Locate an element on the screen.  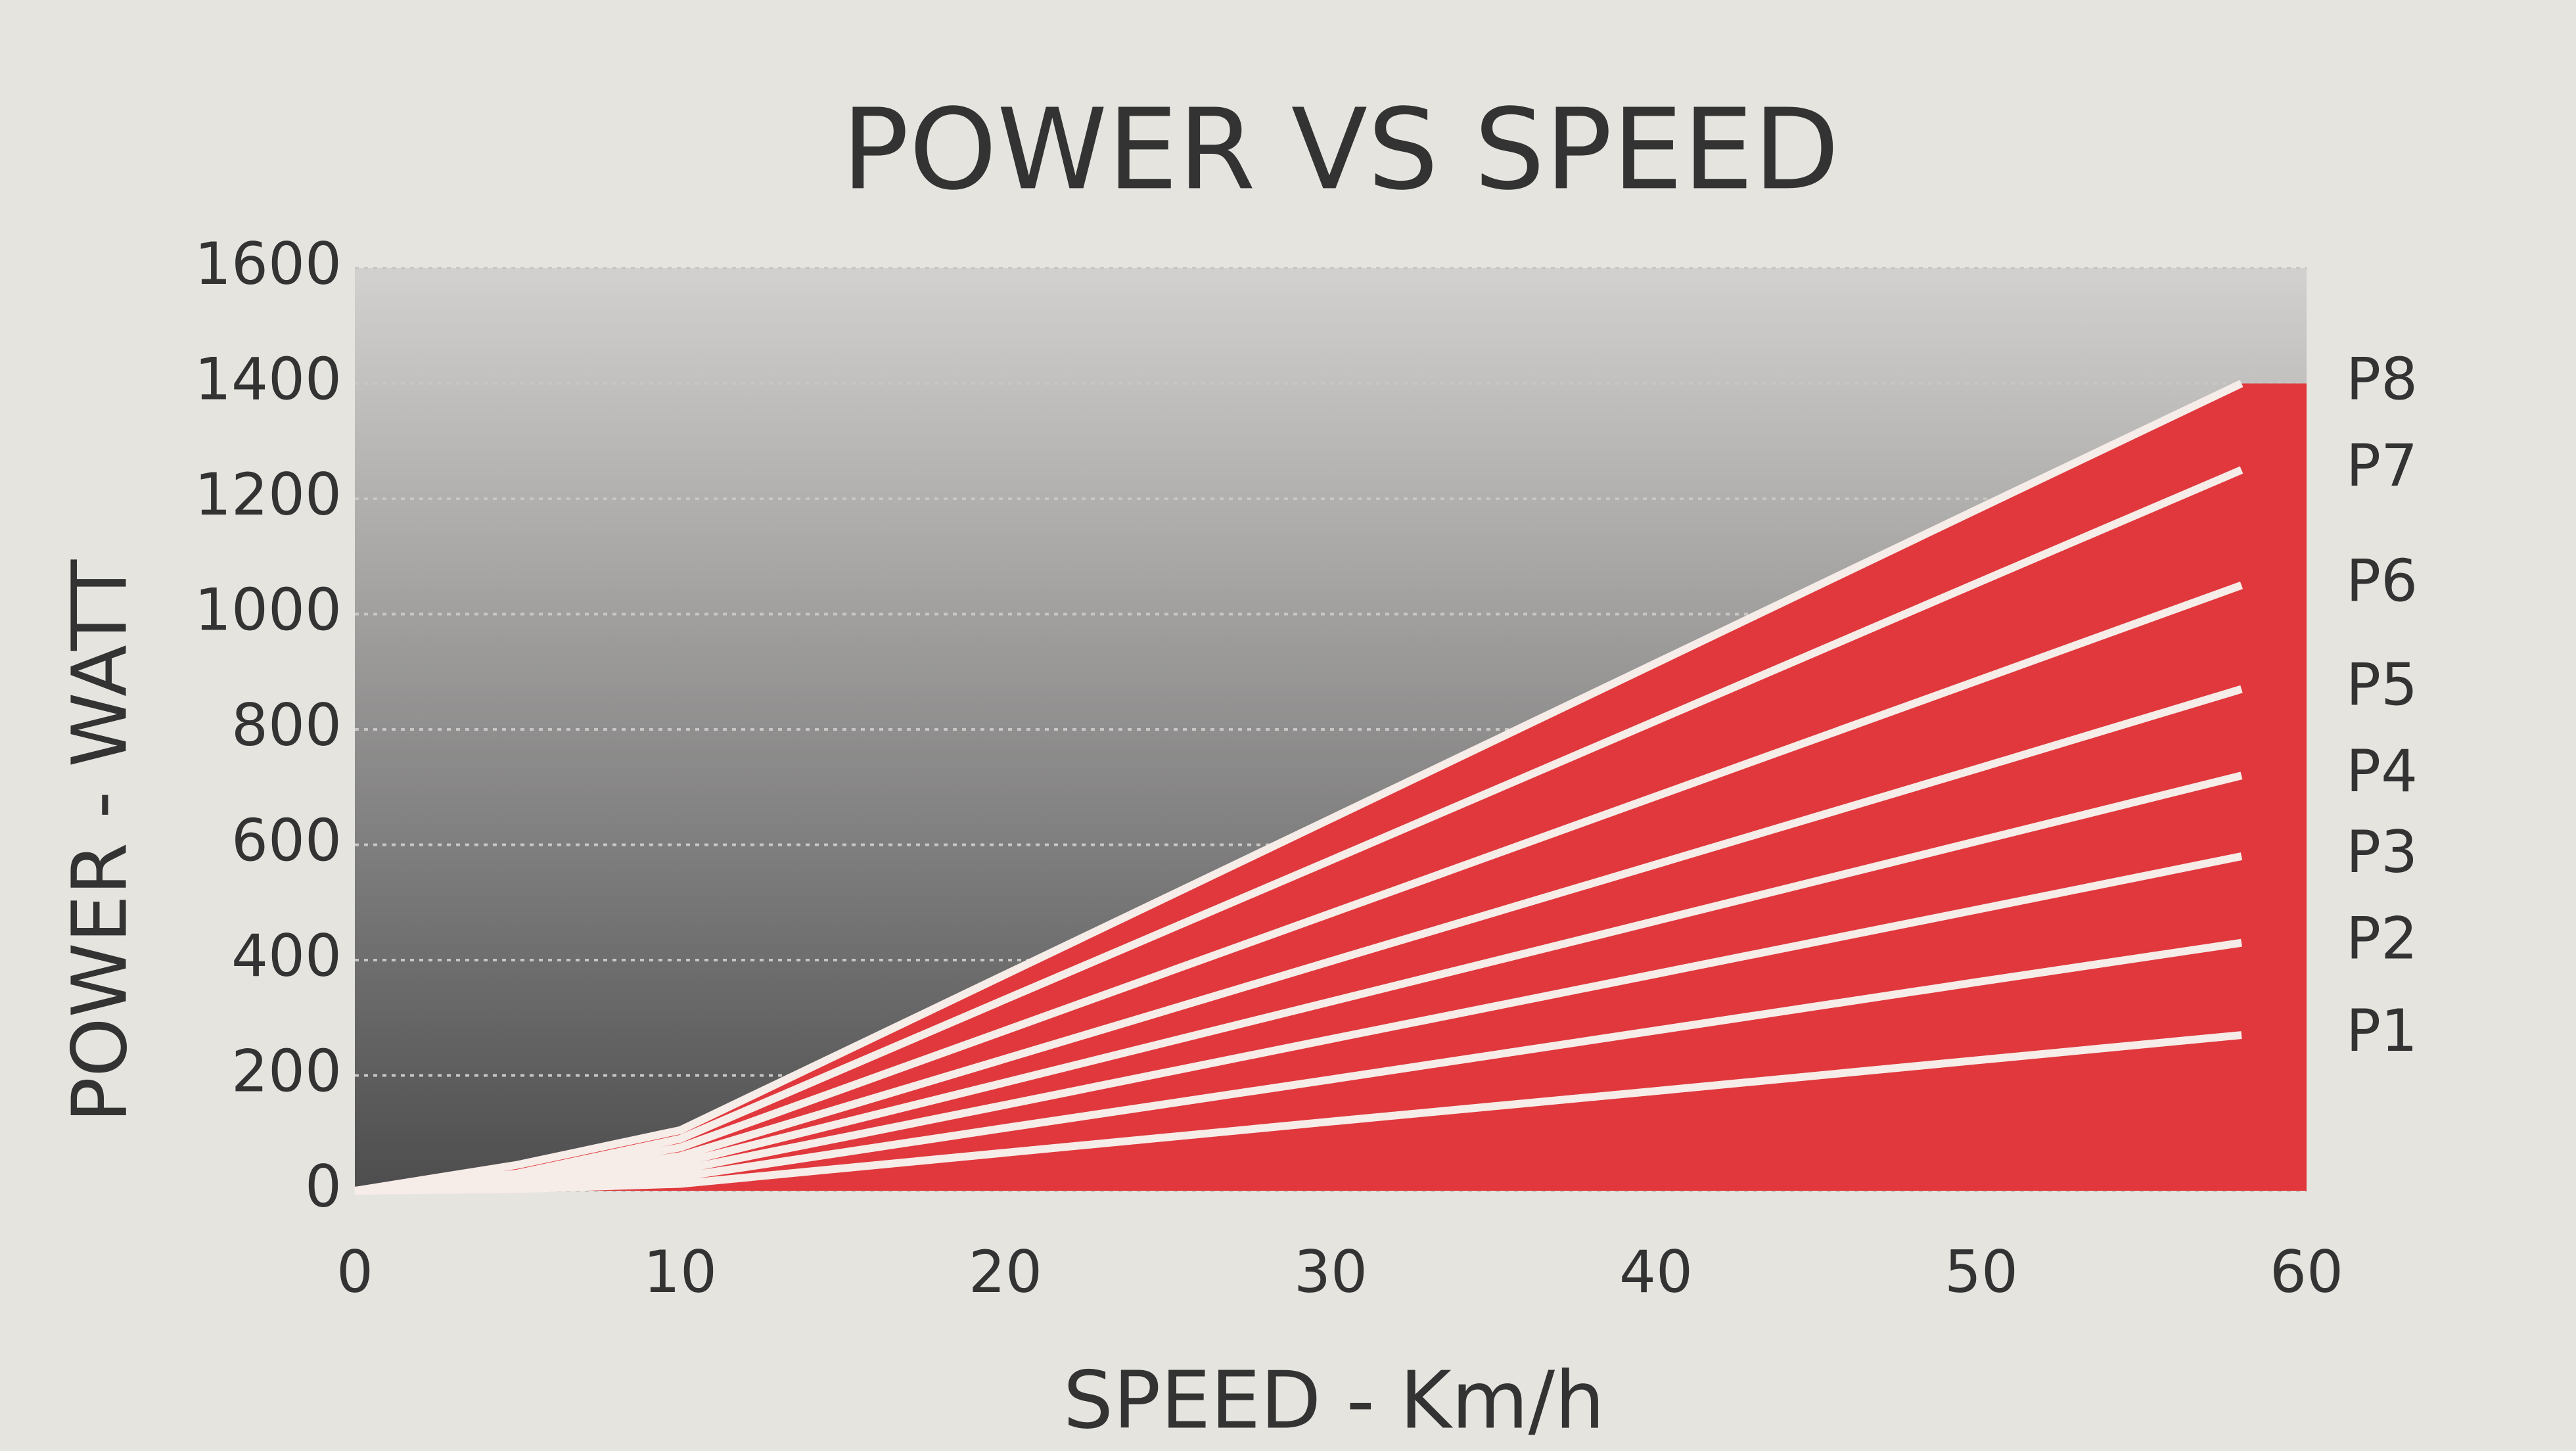
series-label: P1 is located at coordinates (2382, 1031).